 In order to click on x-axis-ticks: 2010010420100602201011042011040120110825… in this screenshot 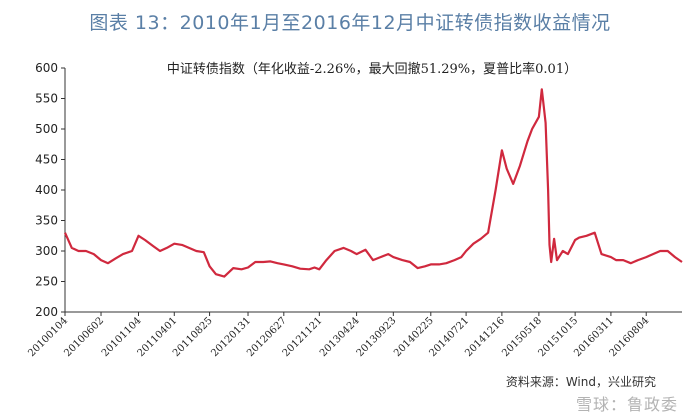, I will do `click(338, 335)`.